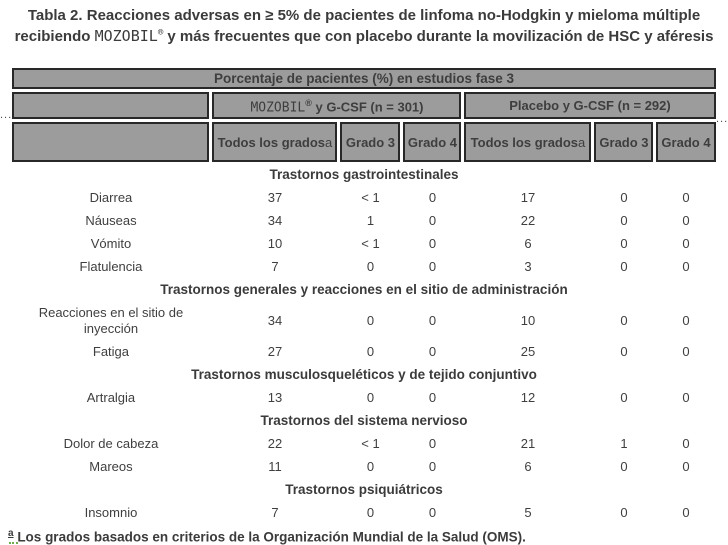 This screenshot has height=545, width=728. Describe the element at coordinates (275, 198) in the screenshot. I see `value-cell: 37` at that location.